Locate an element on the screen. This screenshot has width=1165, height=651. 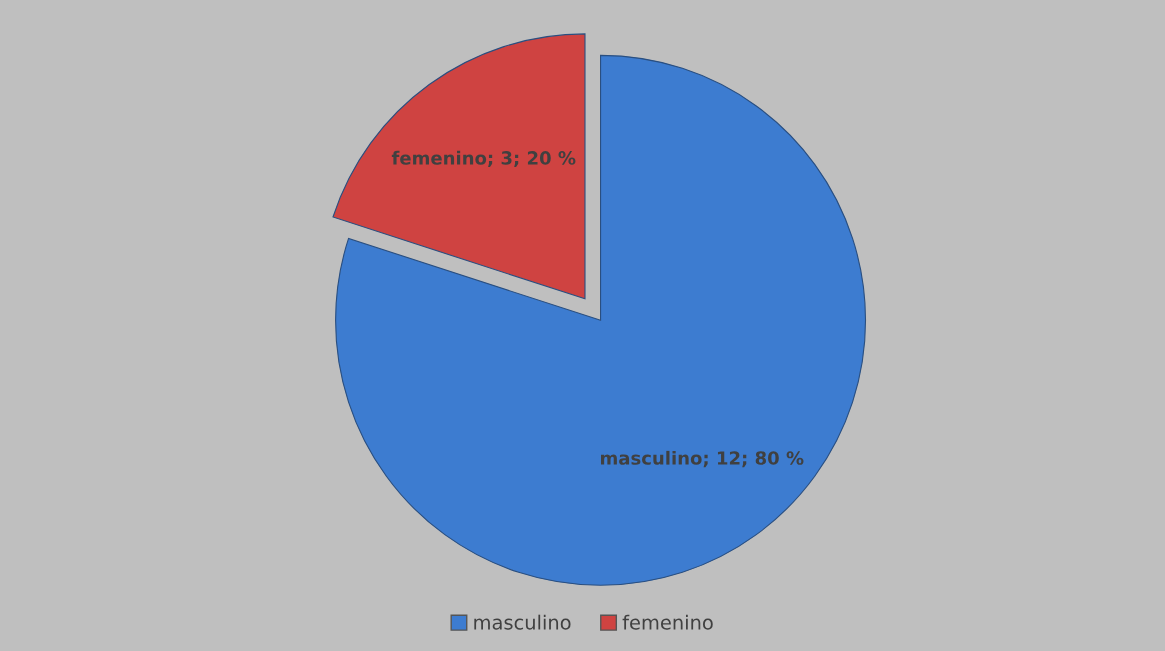
legend-label: masculino is located at coordinates (522, 622).